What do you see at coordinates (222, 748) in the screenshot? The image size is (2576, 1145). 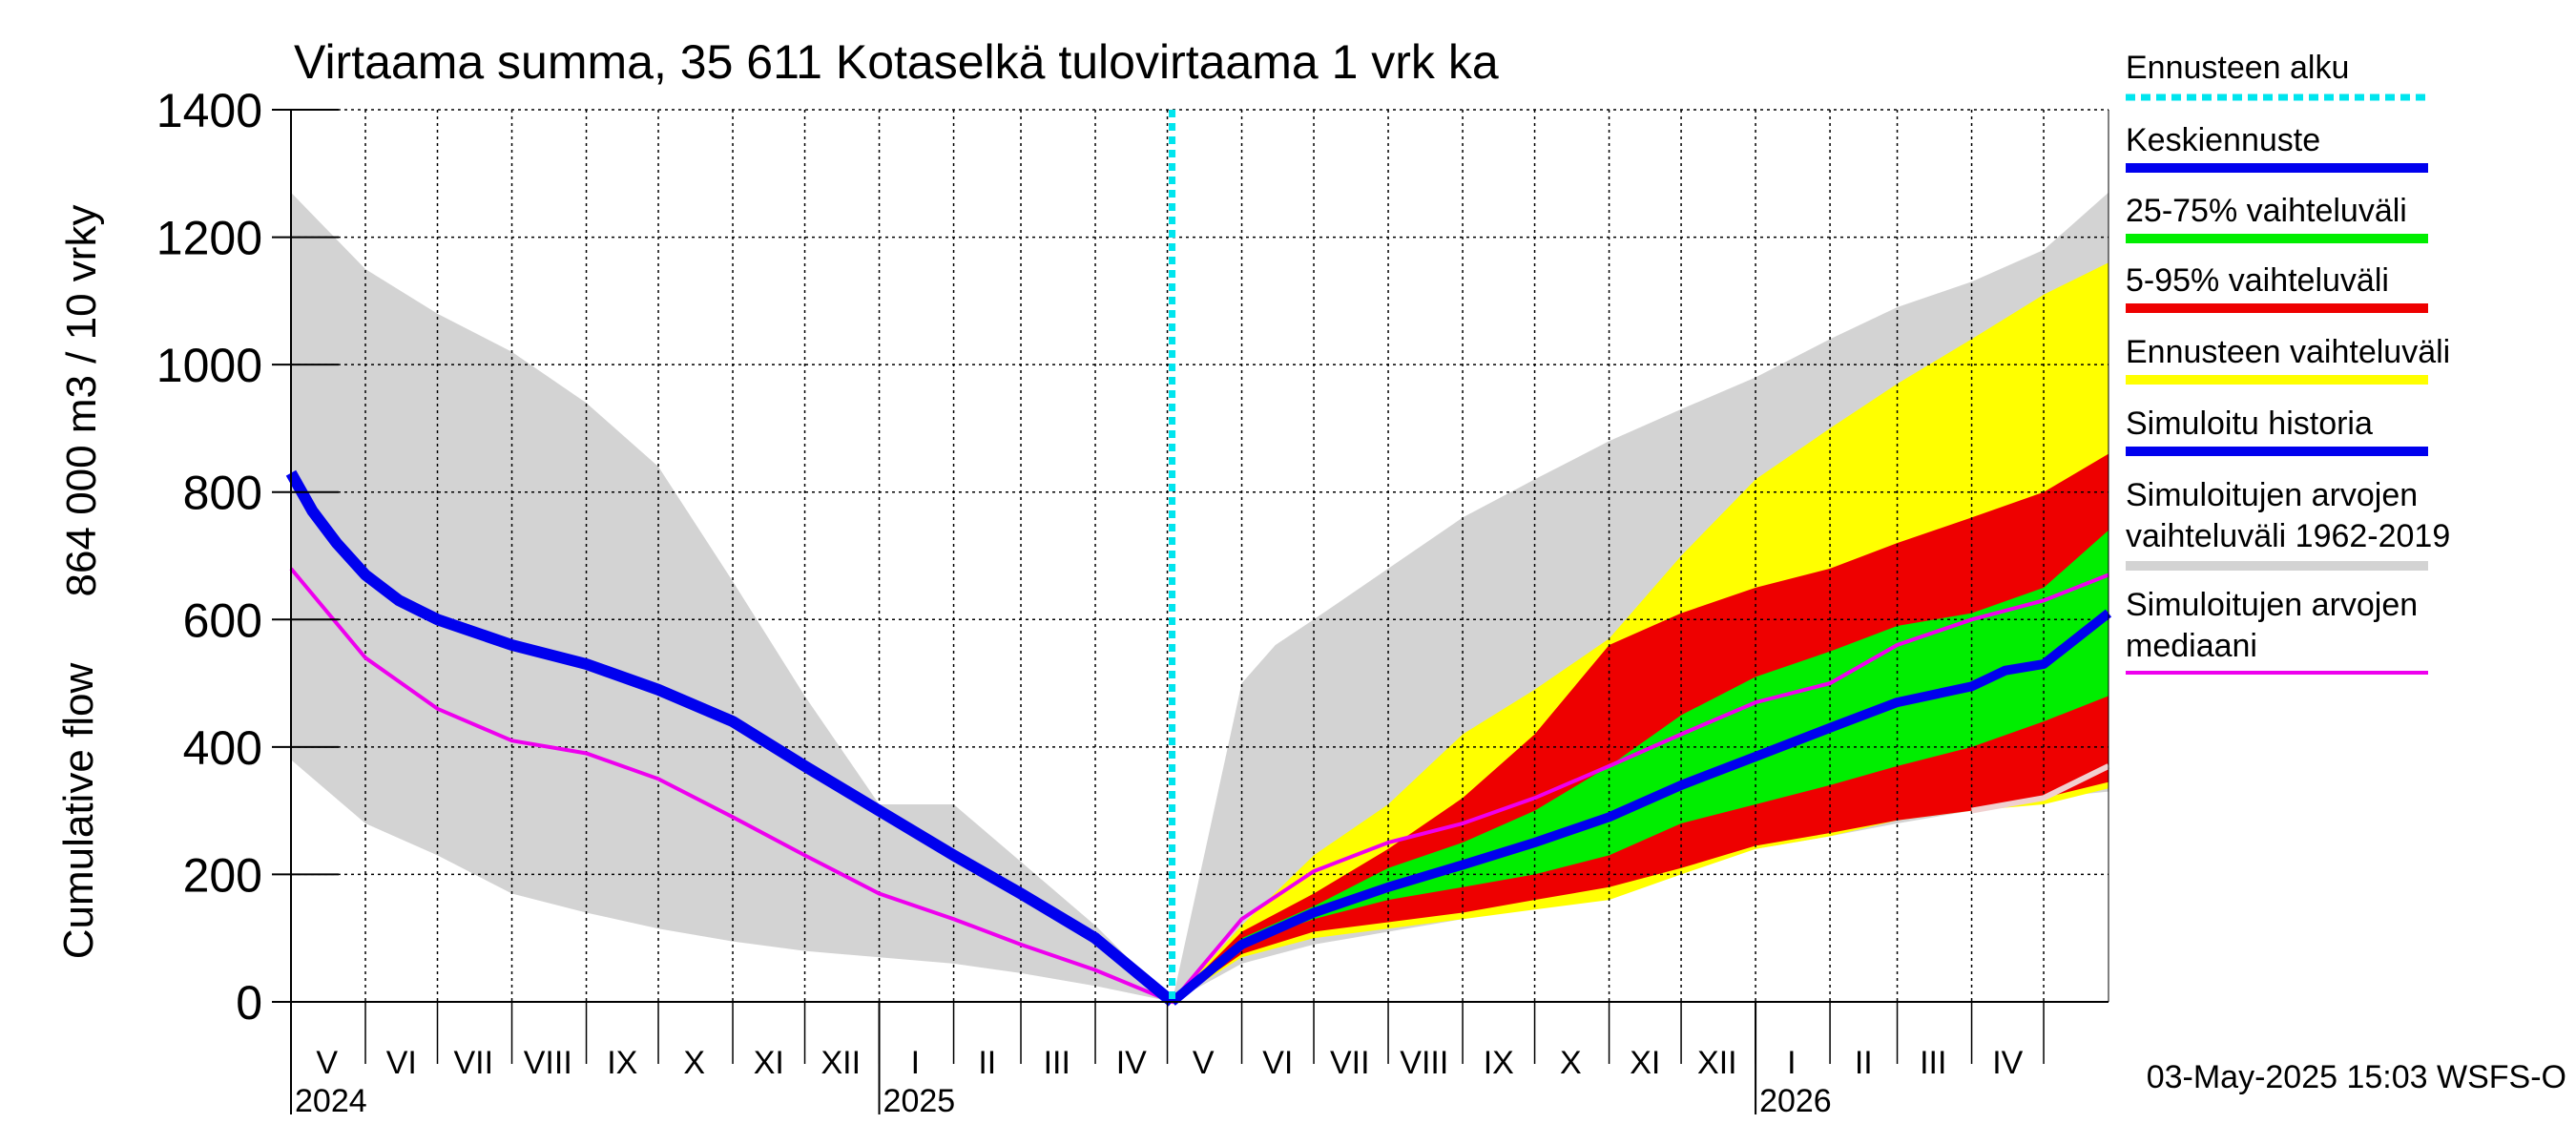 I see `y-tick-label: 400` at bounding box center [222, 748].